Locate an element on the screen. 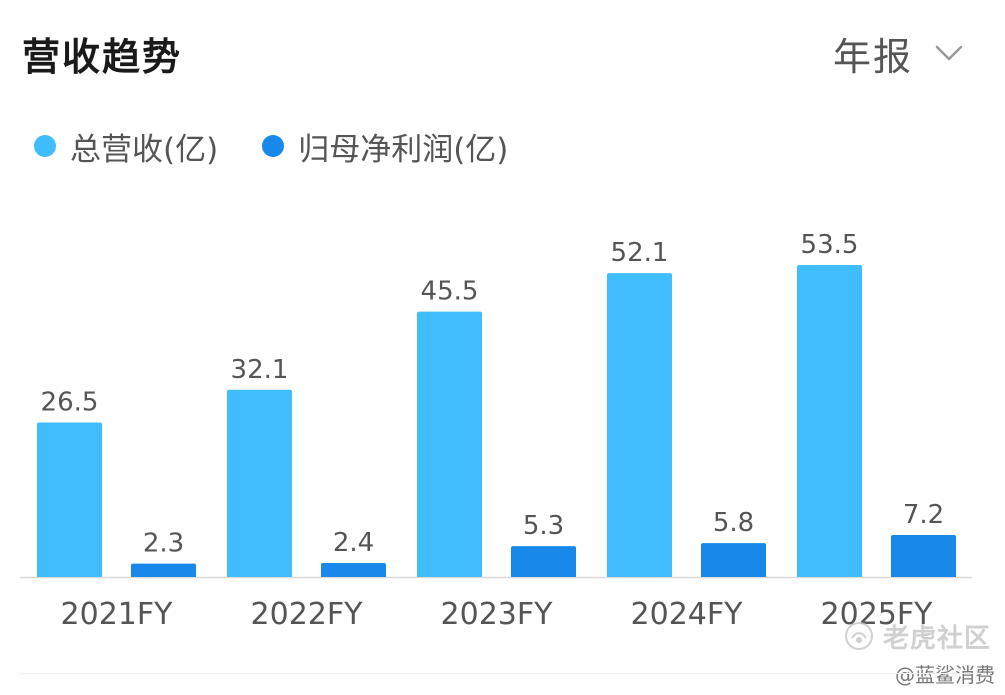 This screenshot has width=1005, height=695. tiger-logo-icon is located at coordinates (859, 636).